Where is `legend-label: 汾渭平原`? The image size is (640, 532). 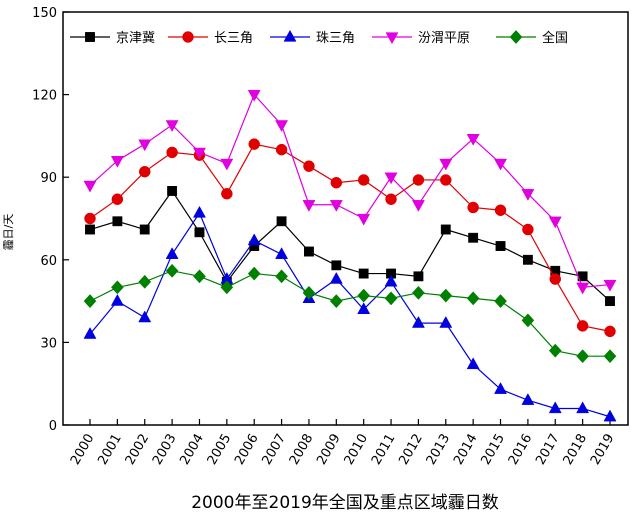
legend-label: 汾渭平原 is located at coordinates (444, 38).